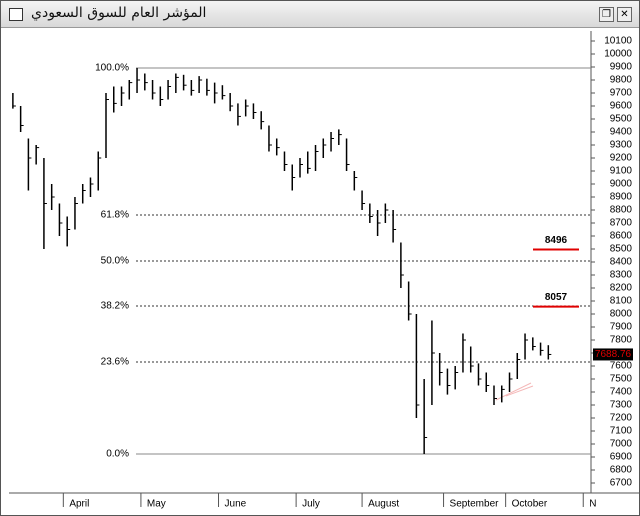  Describe the element at coordinates (624, 14) in the screenshot. I see `close-button: ✕` at that location.